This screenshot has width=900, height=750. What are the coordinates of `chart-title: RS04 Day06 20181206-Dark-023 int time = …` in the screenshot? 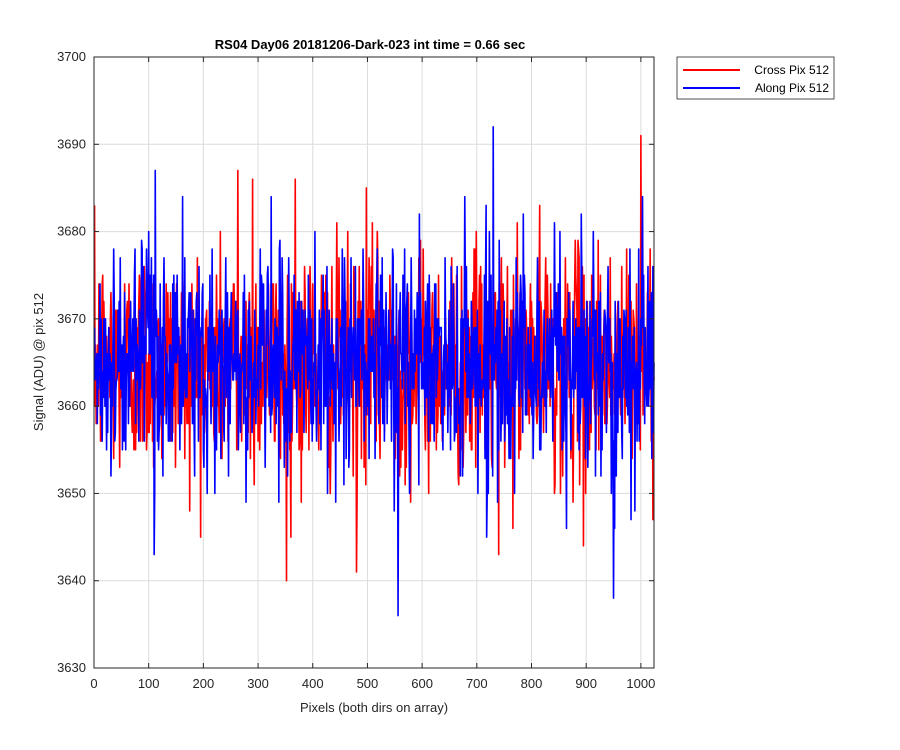 It's located at (370, 44).